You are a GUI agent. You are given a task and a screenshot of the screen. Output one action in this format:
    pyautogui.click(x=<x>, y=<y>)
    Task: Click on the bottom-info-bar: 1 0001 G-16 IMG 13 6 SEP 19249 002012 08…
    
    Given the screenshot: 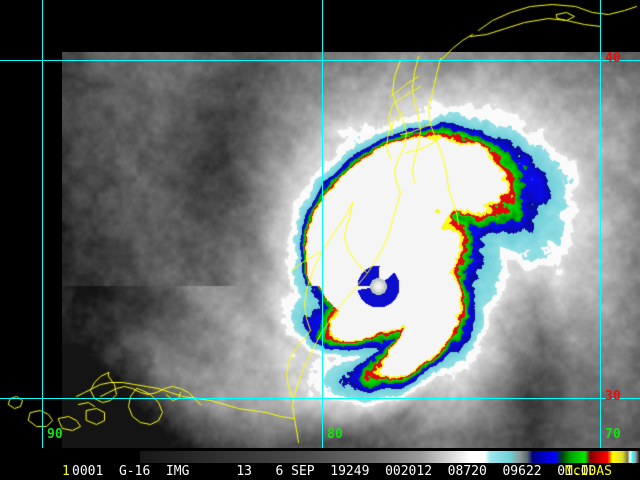 What is the action you would take?
    pyautogui.click(x=320, y=464)
    